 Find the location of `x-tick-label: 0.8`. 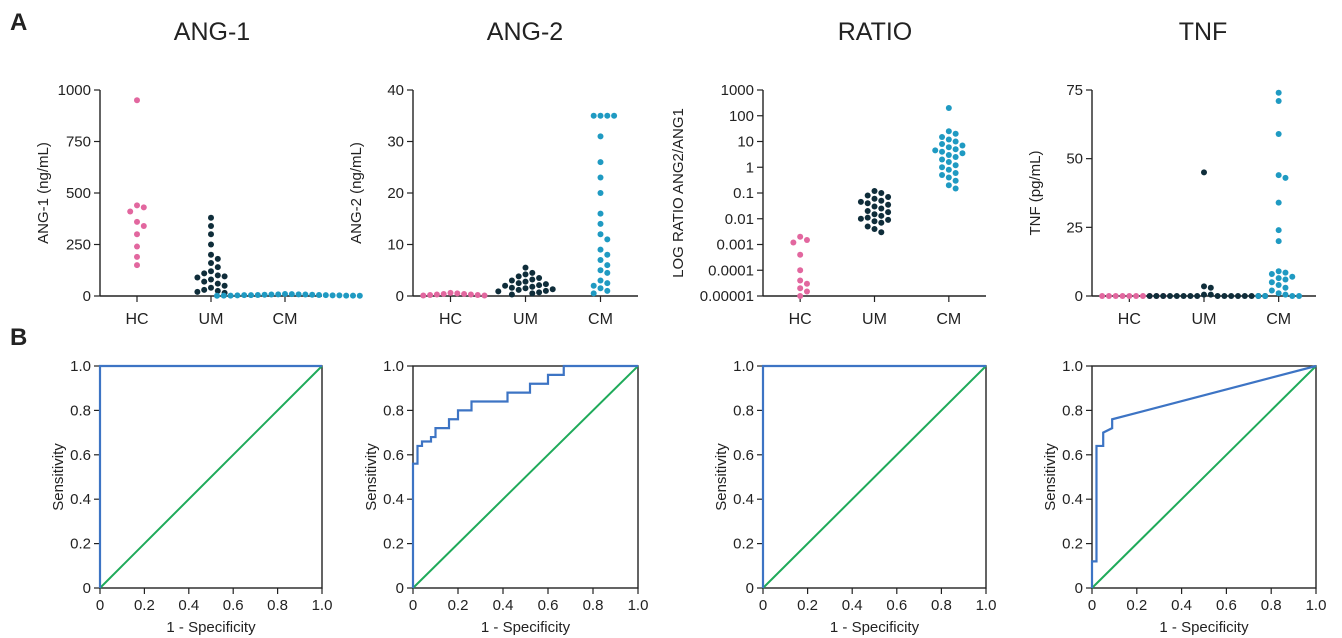

x-tick-label: 0.8 is located at coordinates (1271, 605).